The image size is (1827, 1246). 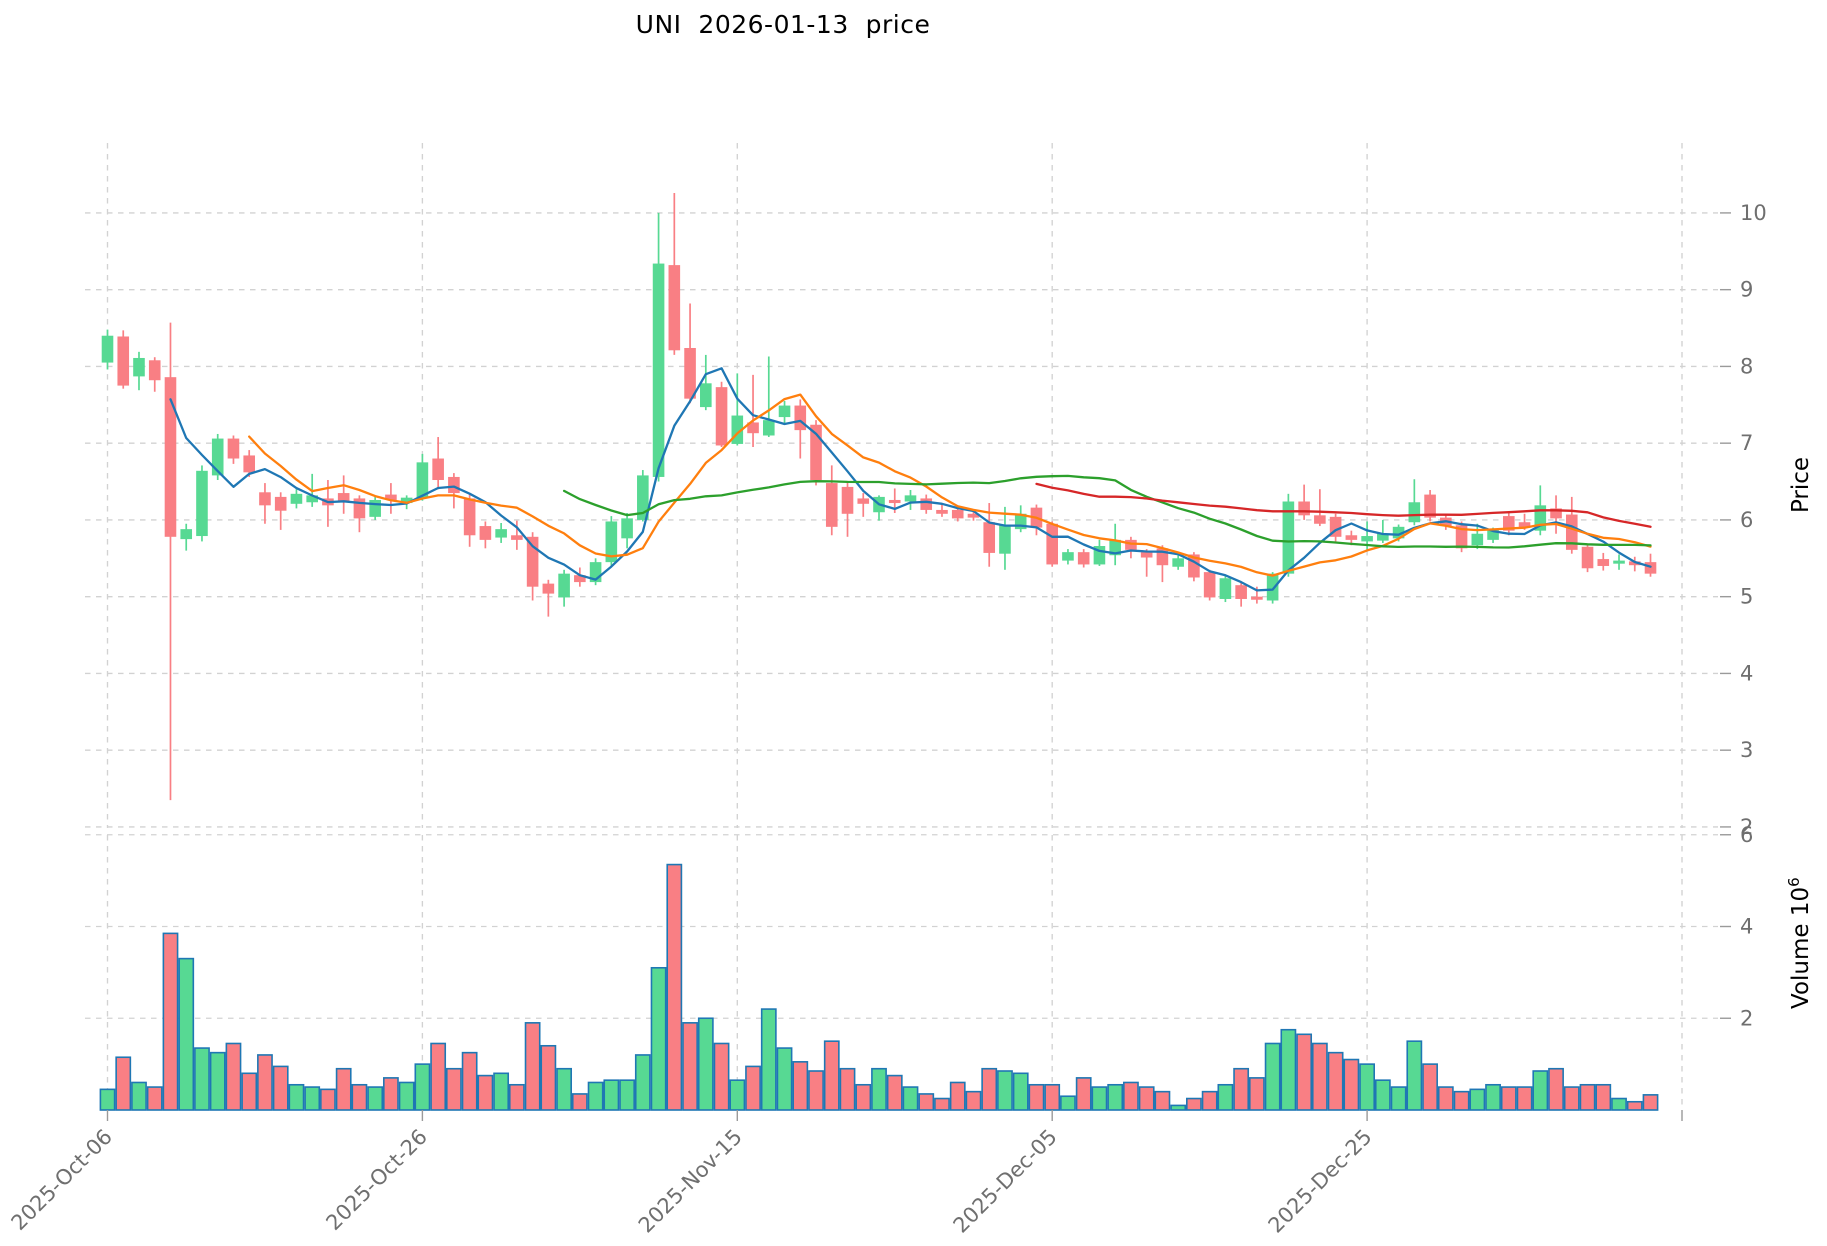 What do you see at coordinates (1343, 505) in the screenshot?
I see `moving-average-ma60` at bounding box center [1343, 505].